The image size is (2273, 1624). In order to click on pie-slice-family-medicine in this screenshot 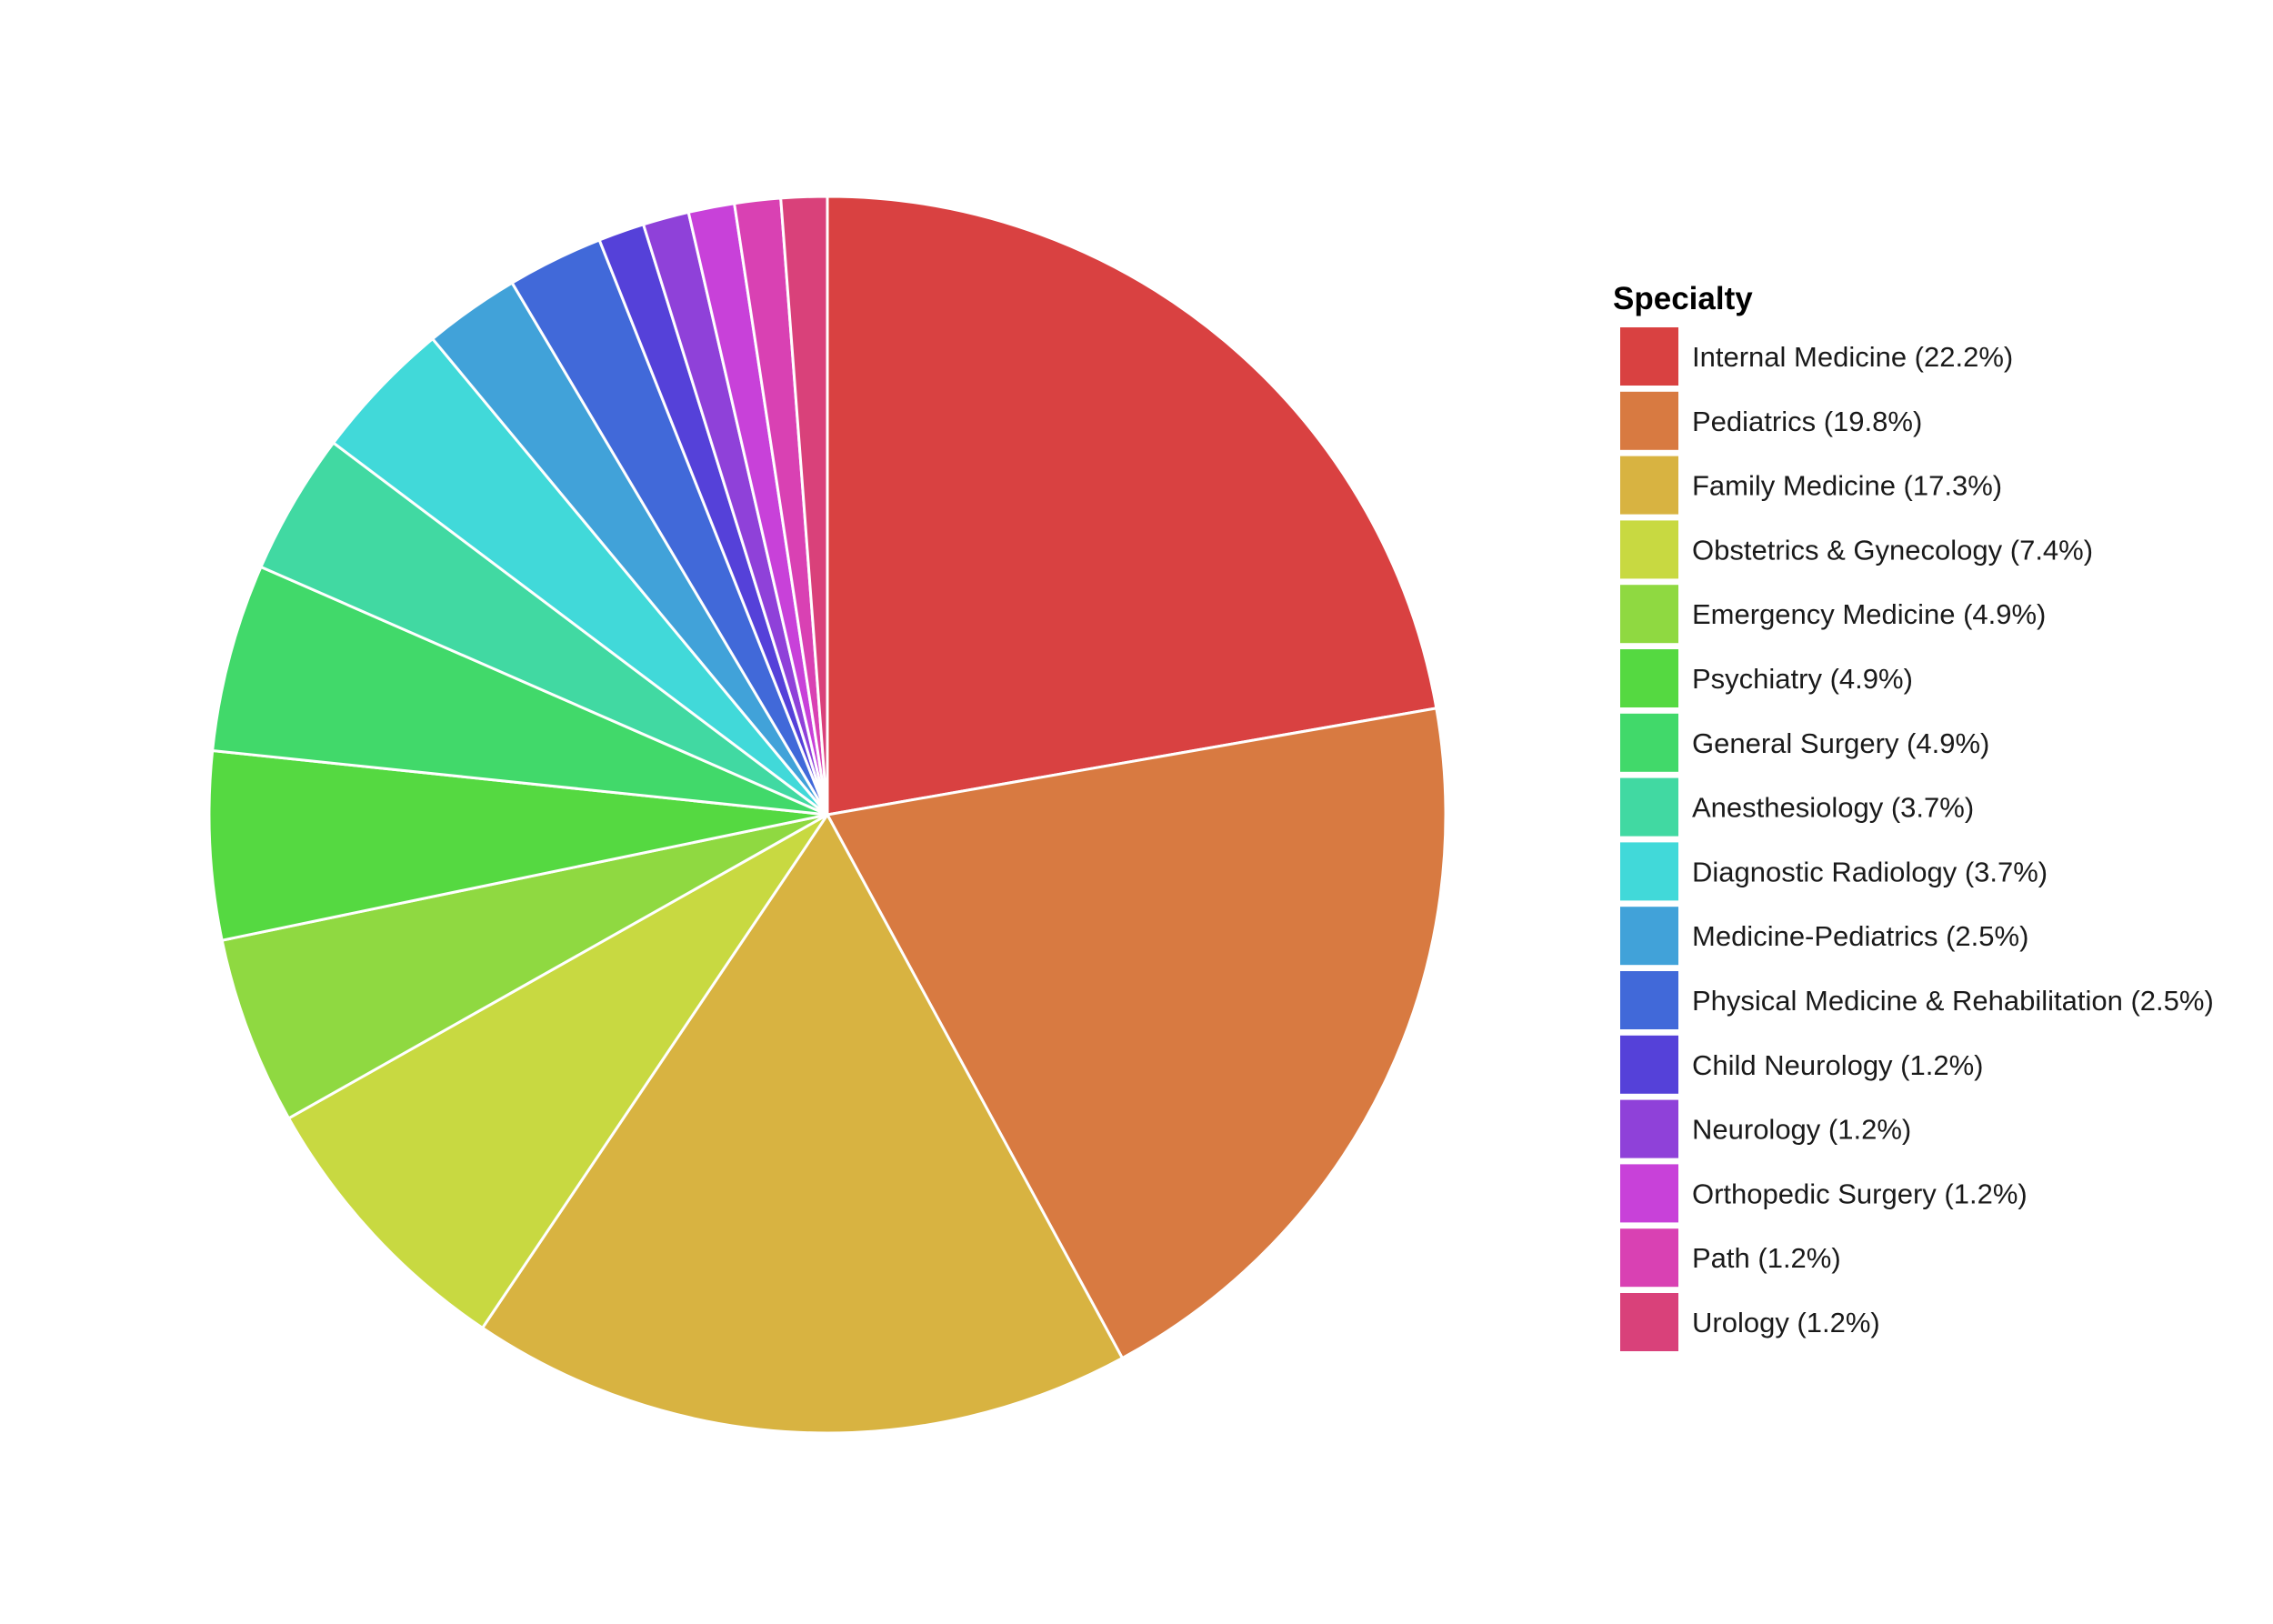, I will do `click(802, 1124)`.